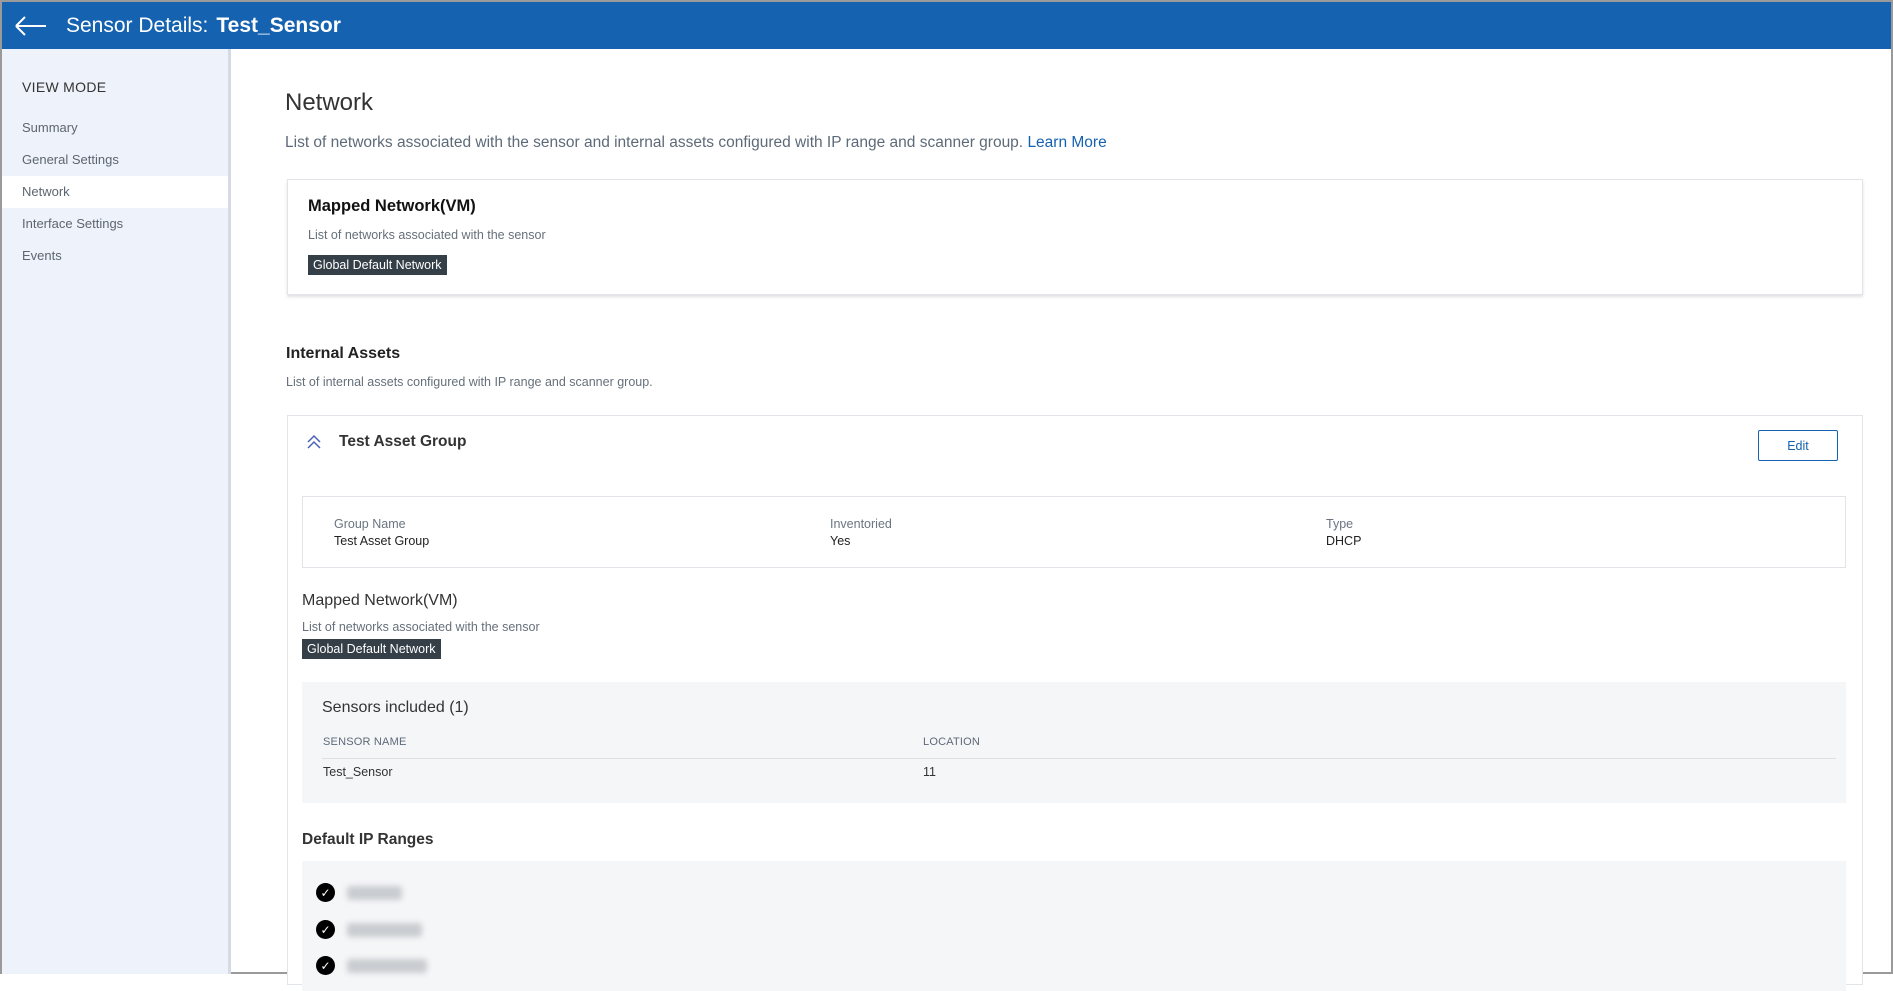 The width and height of the screenshot is (1893, 991). I want to click on network-tag: Global Default Network, so click(377, 265).